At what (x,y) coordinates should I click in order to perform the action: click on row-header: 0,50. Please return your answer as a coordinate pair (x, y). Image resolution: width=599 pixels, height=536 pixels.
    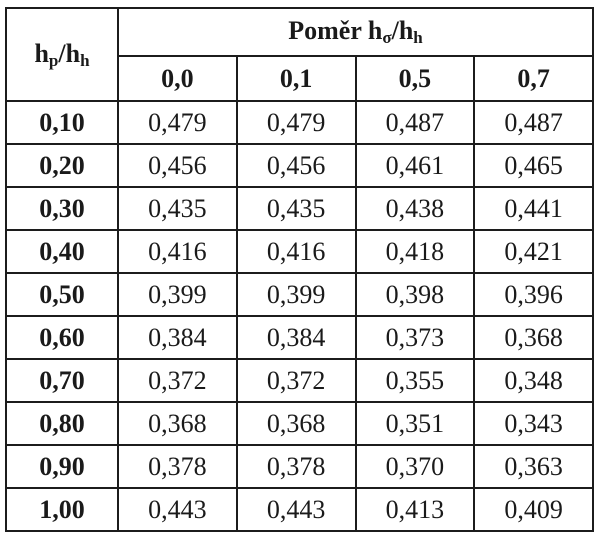
    Looking at the image, I should click on (62, 294).